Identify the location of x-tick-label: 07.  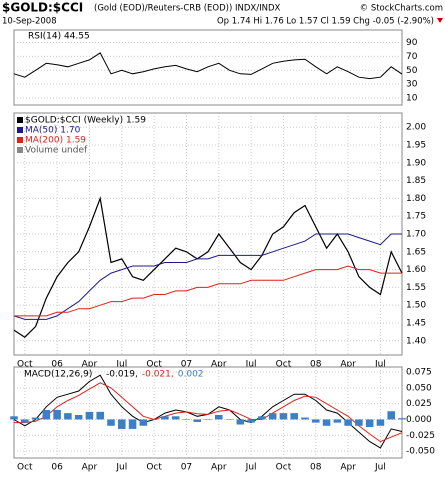
(186, 365).